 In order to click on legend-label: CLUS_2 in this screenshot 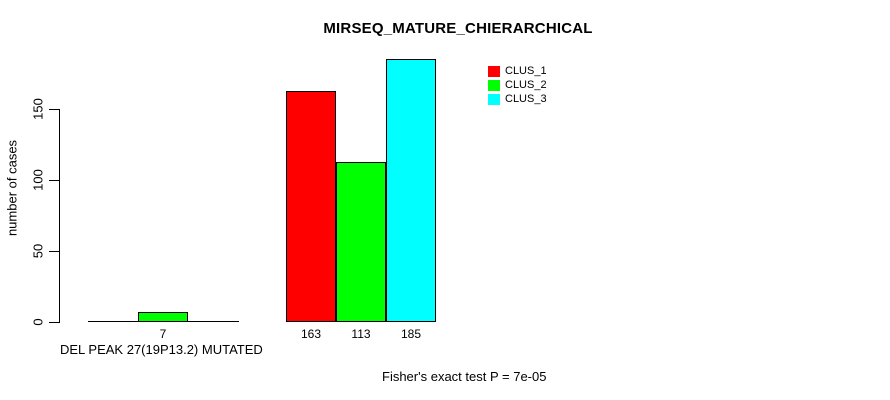, I will do `click(526, 85)`.